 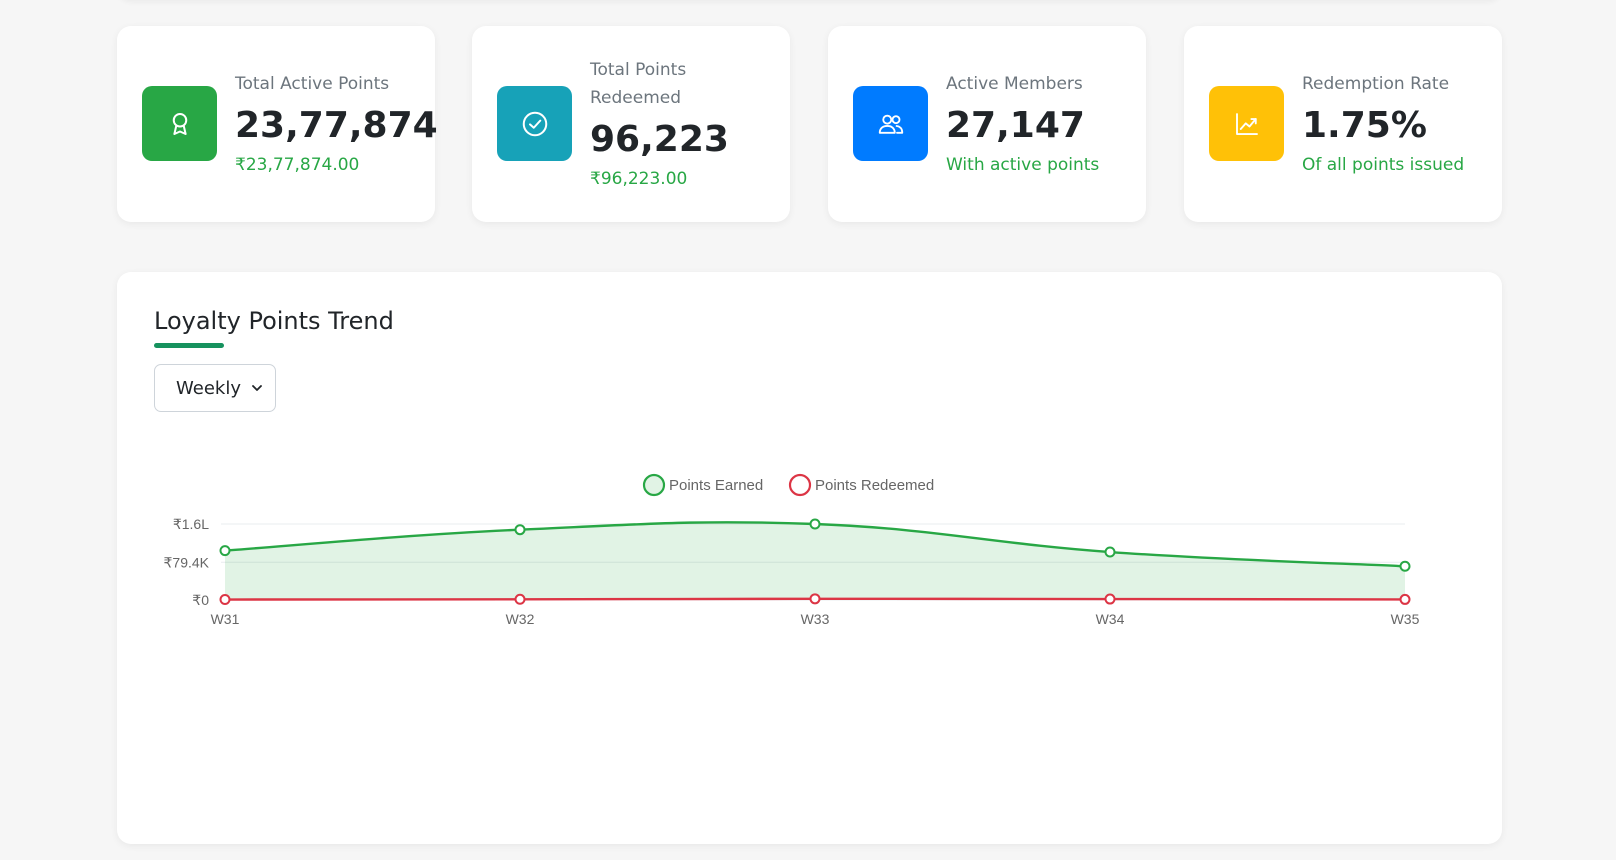 I want to click on stat-value: 23,77,874, so click(x=336, y=125).